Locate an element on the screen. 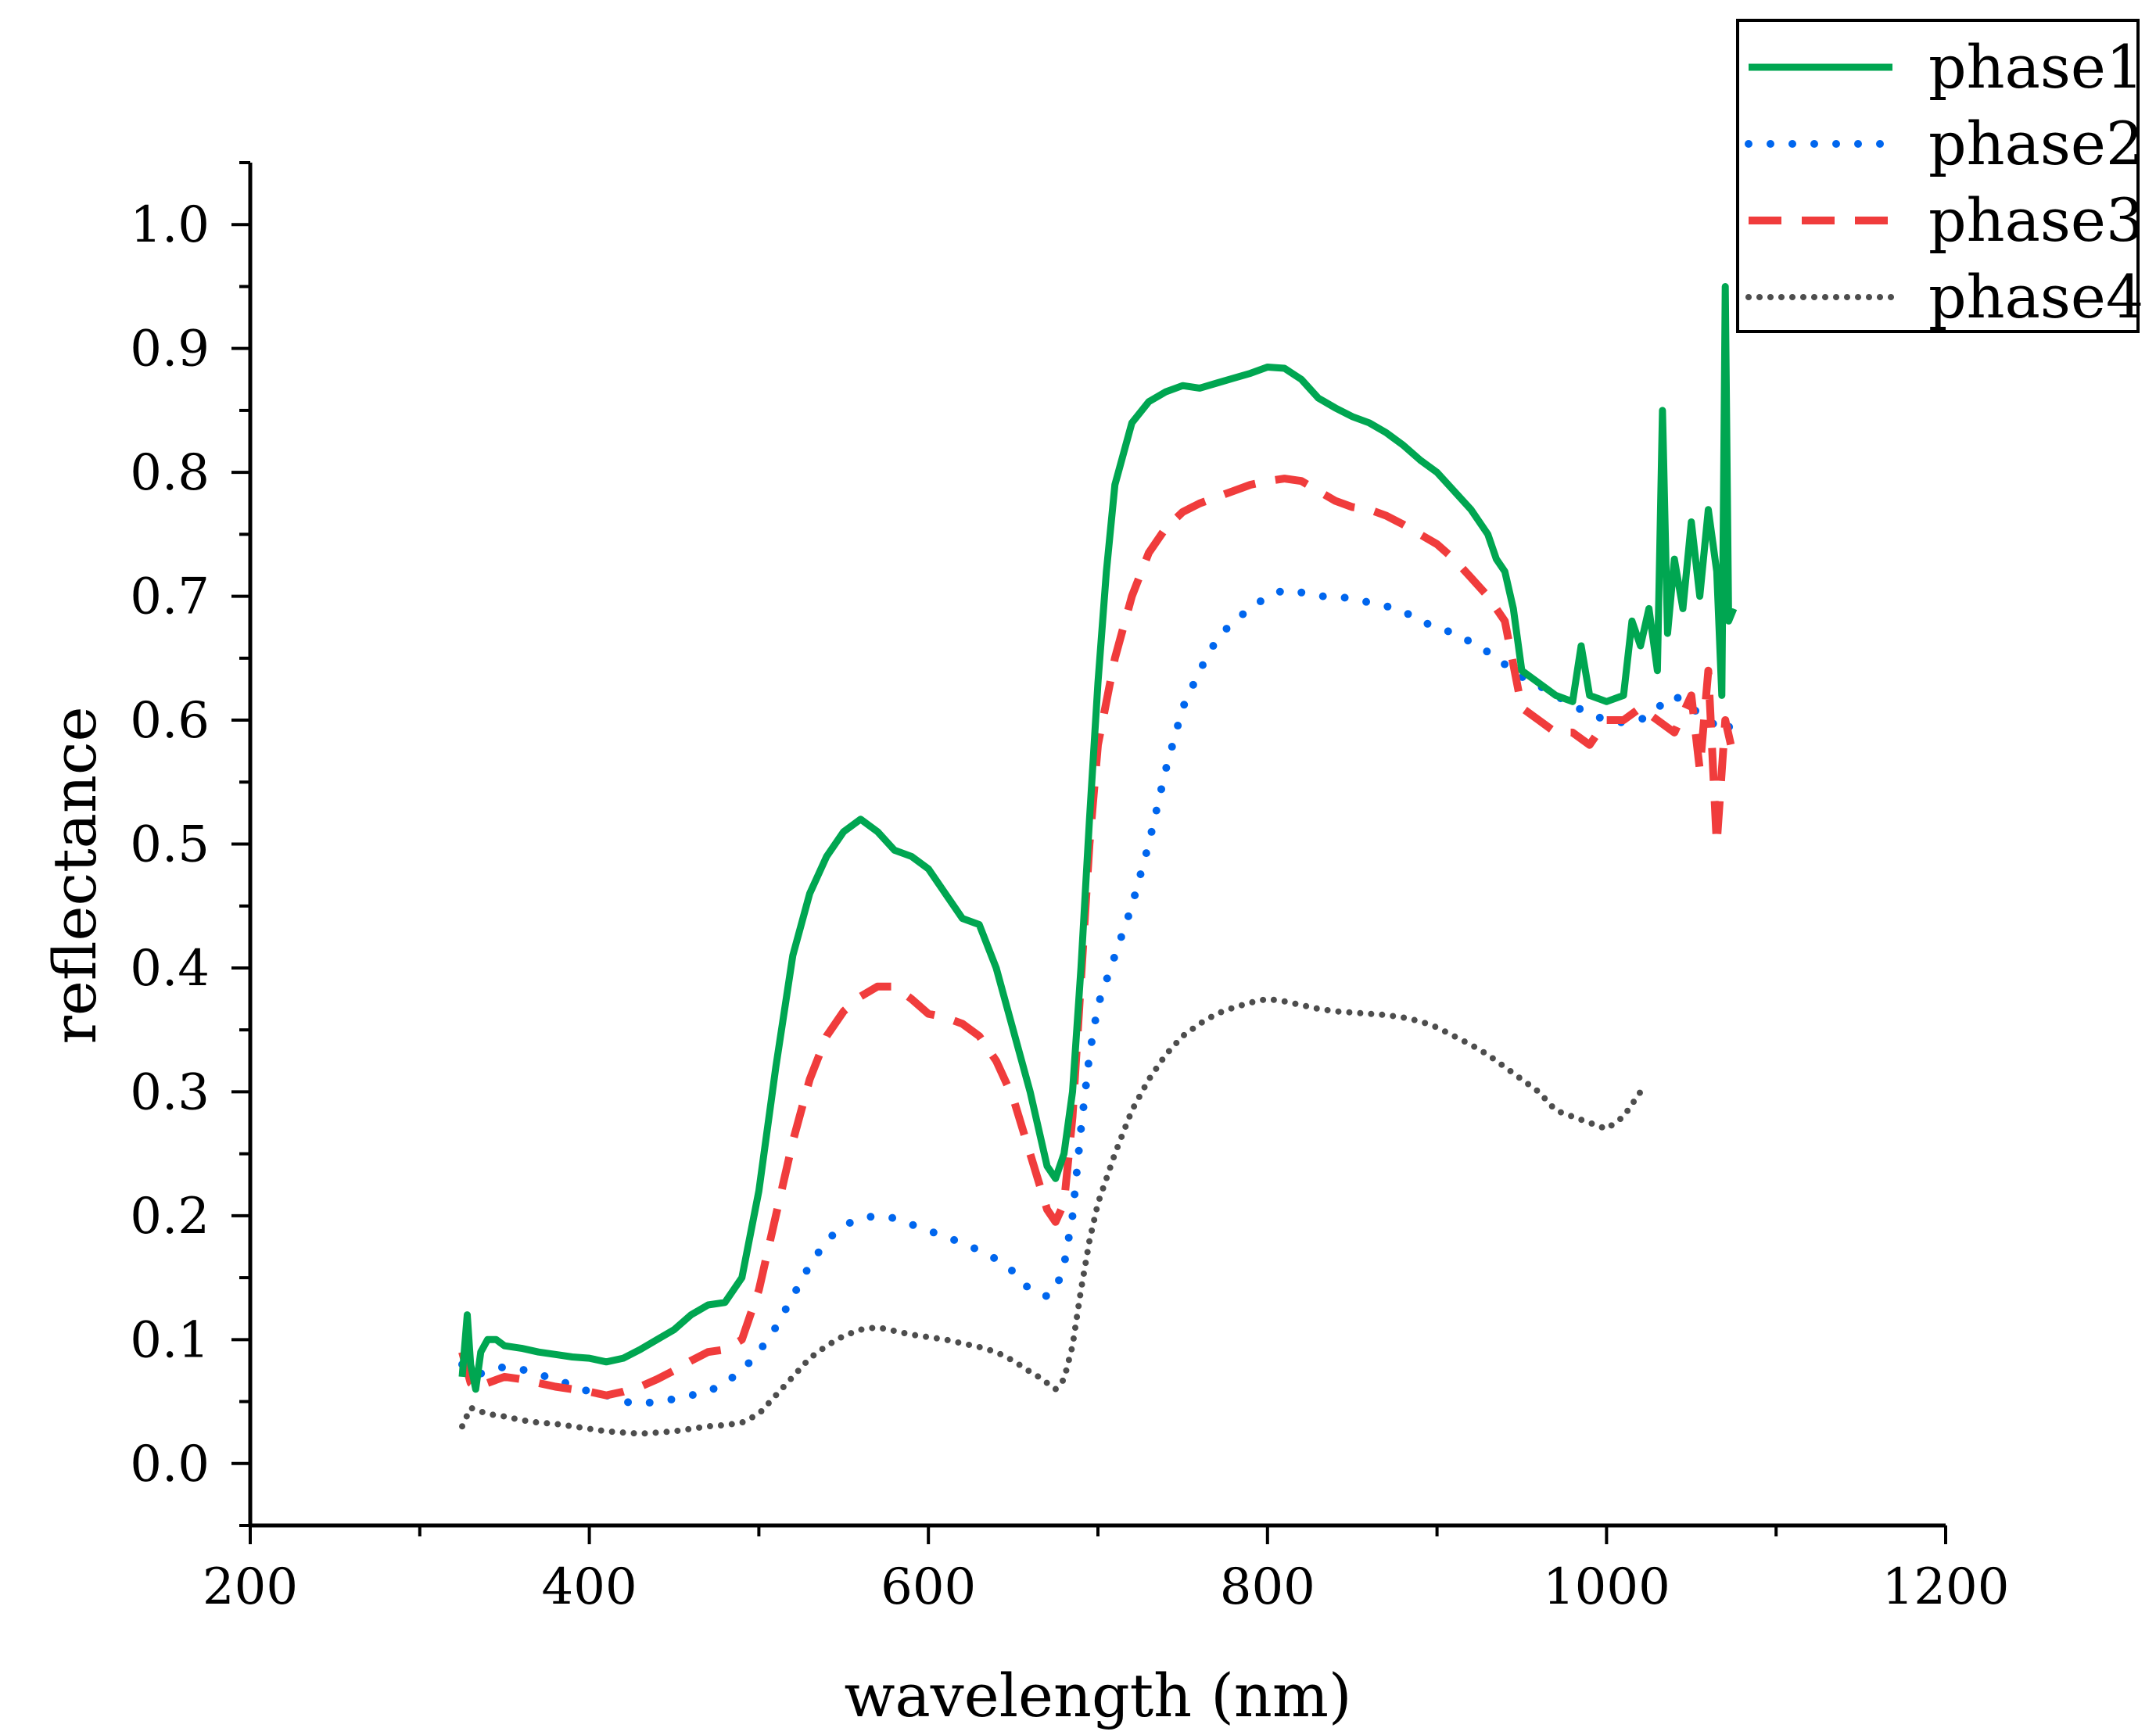 This screenshot has height=1735, width=2156. legend-label-phase4: phase4 is located at coordinates (2035, 297).